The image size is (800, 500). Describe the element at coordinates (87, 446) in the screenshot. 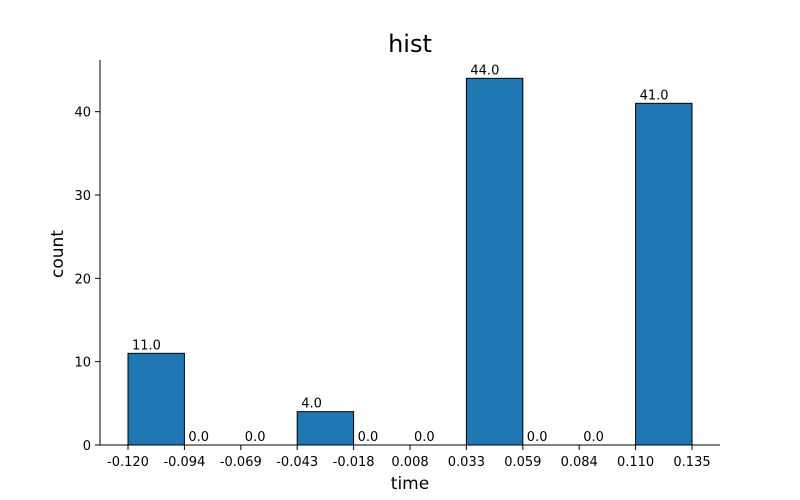

I see `y-tick-label: 0` at that location.